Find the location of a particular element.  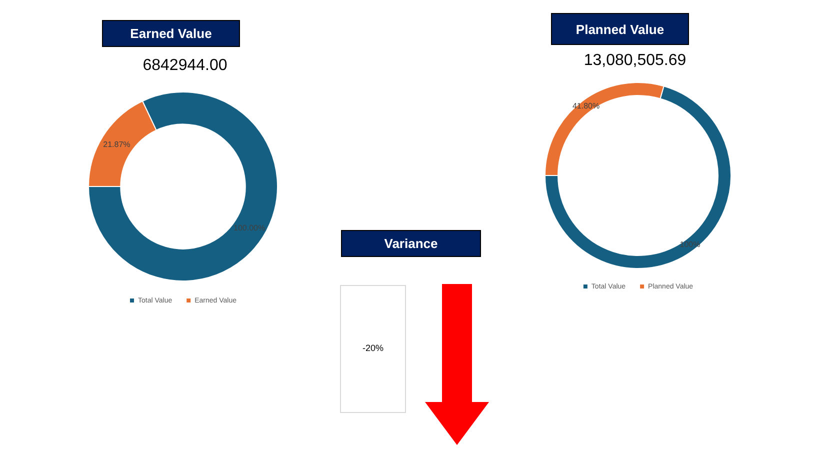

data-label: 100.00% is located at coordinates (250, 228).